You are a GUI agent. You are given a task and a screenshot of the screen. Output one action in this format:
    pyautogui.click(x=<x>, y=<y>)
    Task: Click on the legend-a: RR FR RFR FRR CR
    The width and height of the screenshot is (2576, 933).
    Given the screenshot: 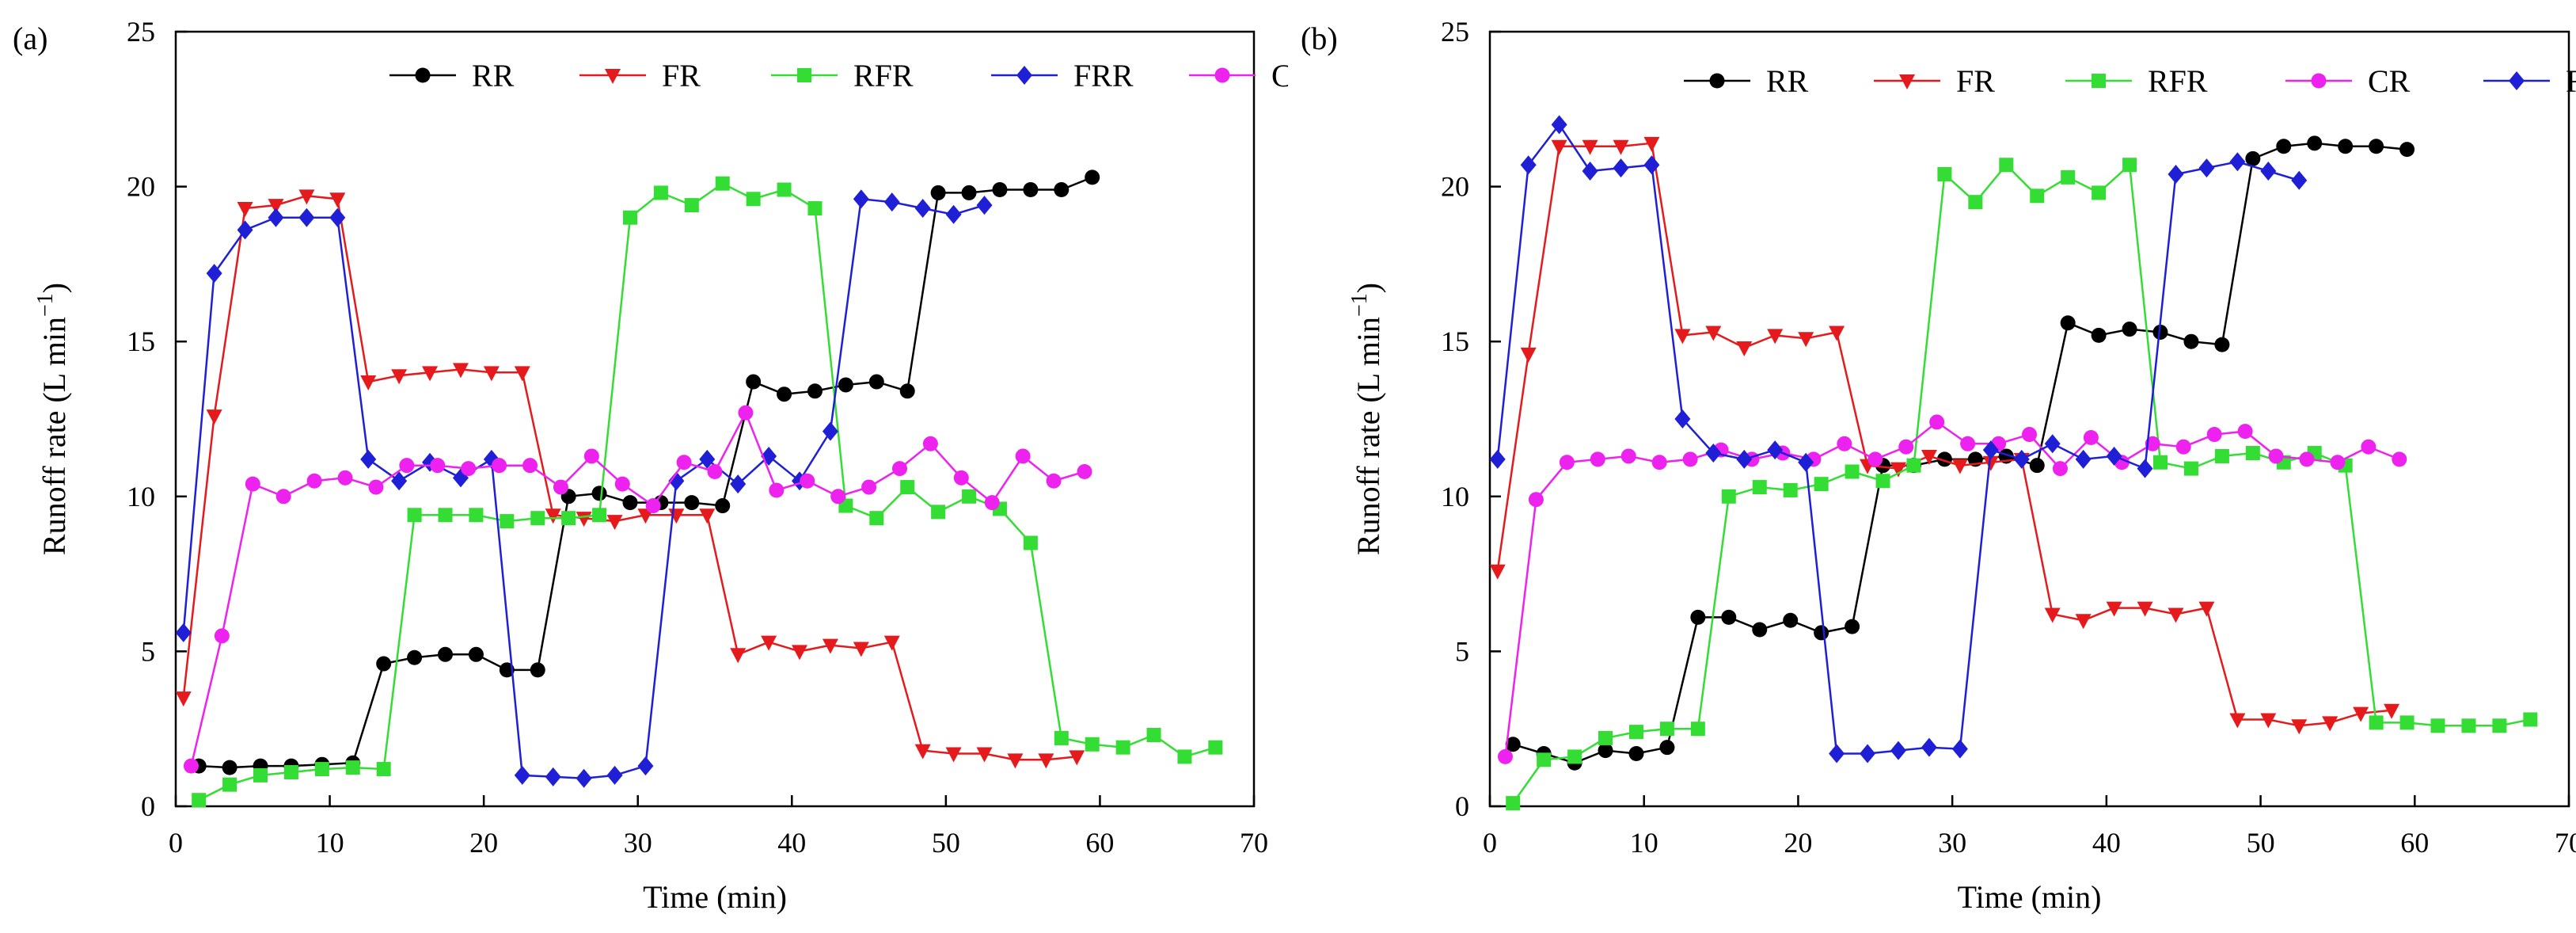 What is the action you would take?
    pyautogui.click(x=838, y=75)
    